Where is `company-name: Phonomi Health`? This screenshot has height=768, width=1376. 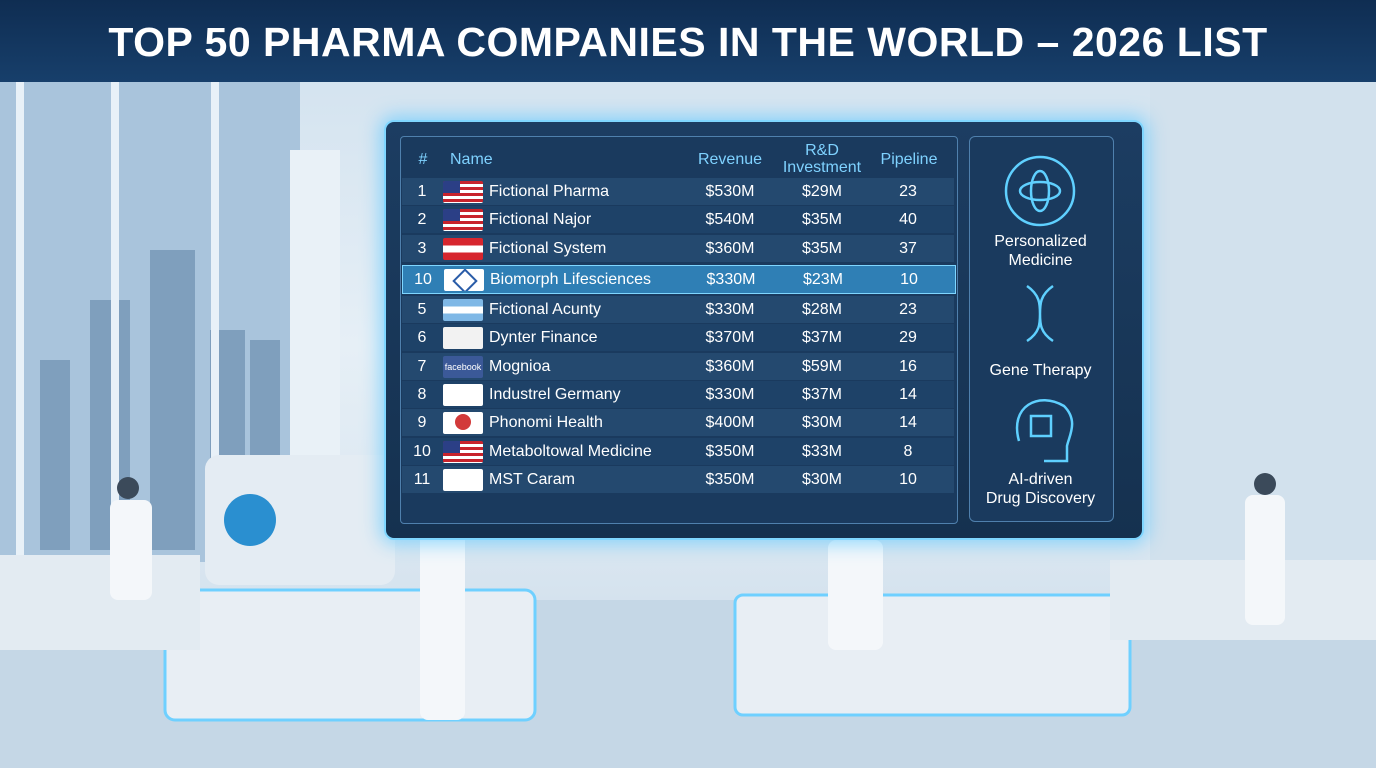 company-name: Phonomi Health is located at coordinates (546, 422).